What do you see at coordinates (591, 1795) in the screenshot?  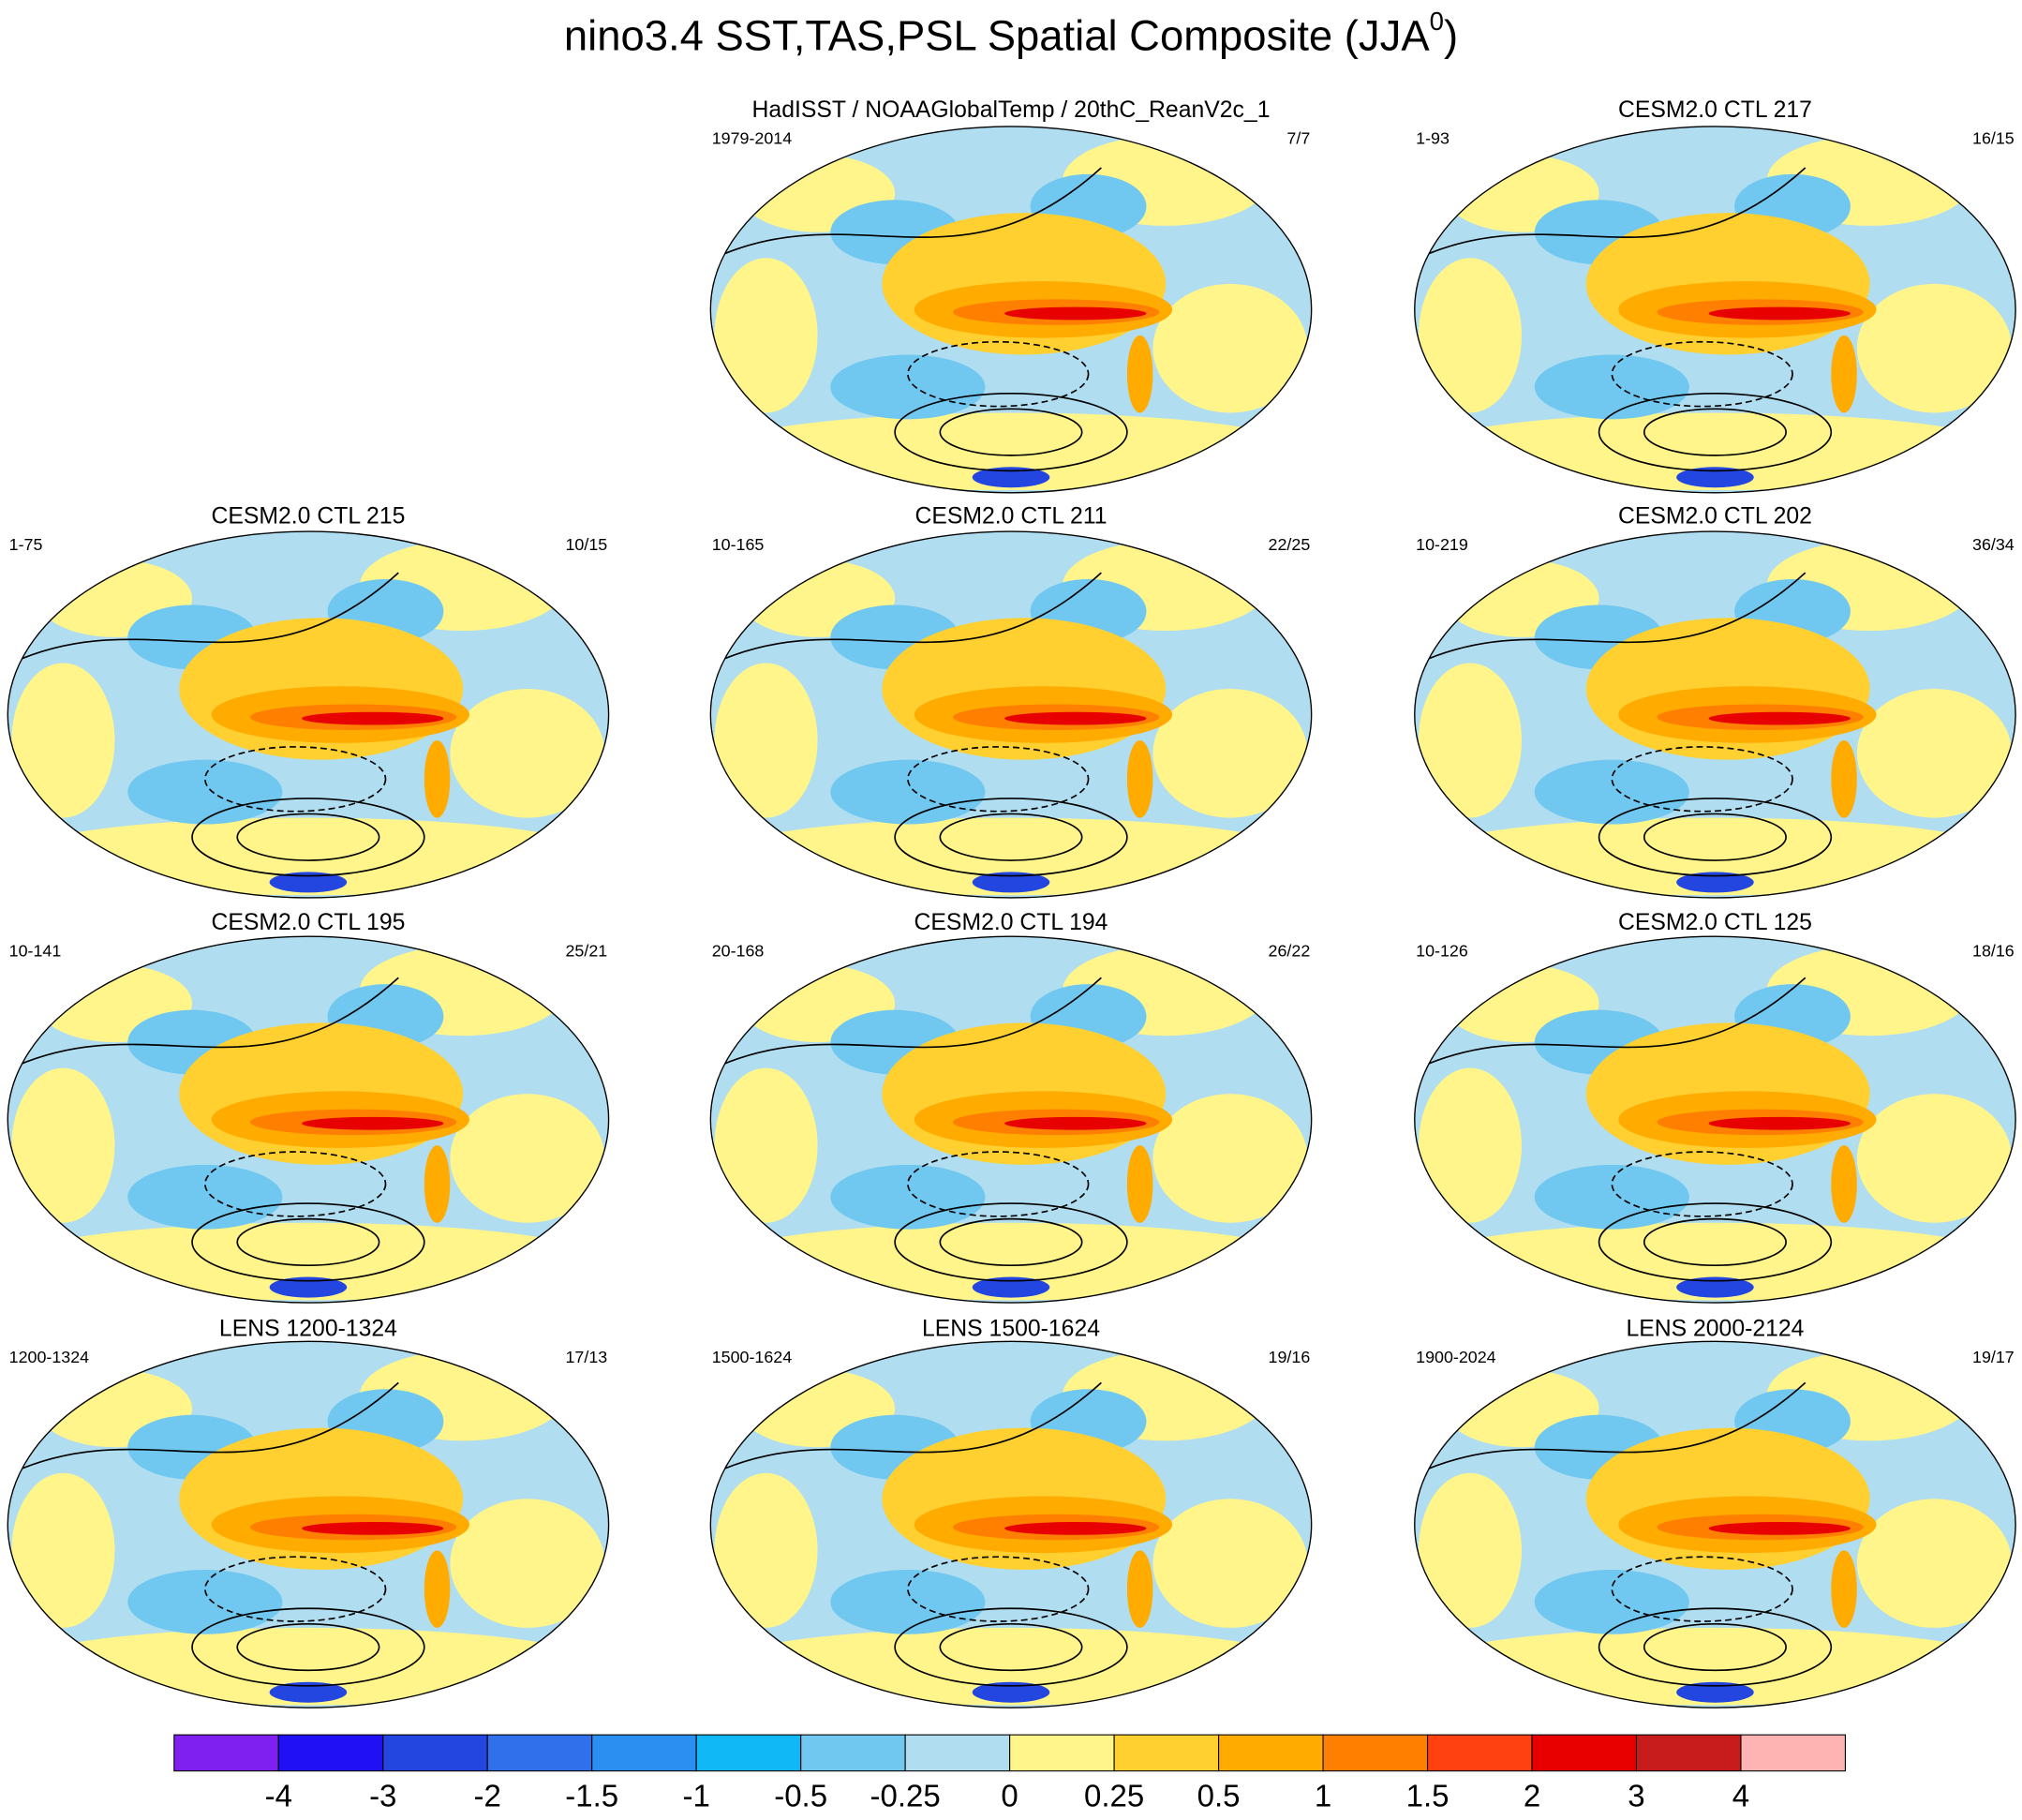 I see `colorbar-label: -1.5` at bounding box center [591, 1795].